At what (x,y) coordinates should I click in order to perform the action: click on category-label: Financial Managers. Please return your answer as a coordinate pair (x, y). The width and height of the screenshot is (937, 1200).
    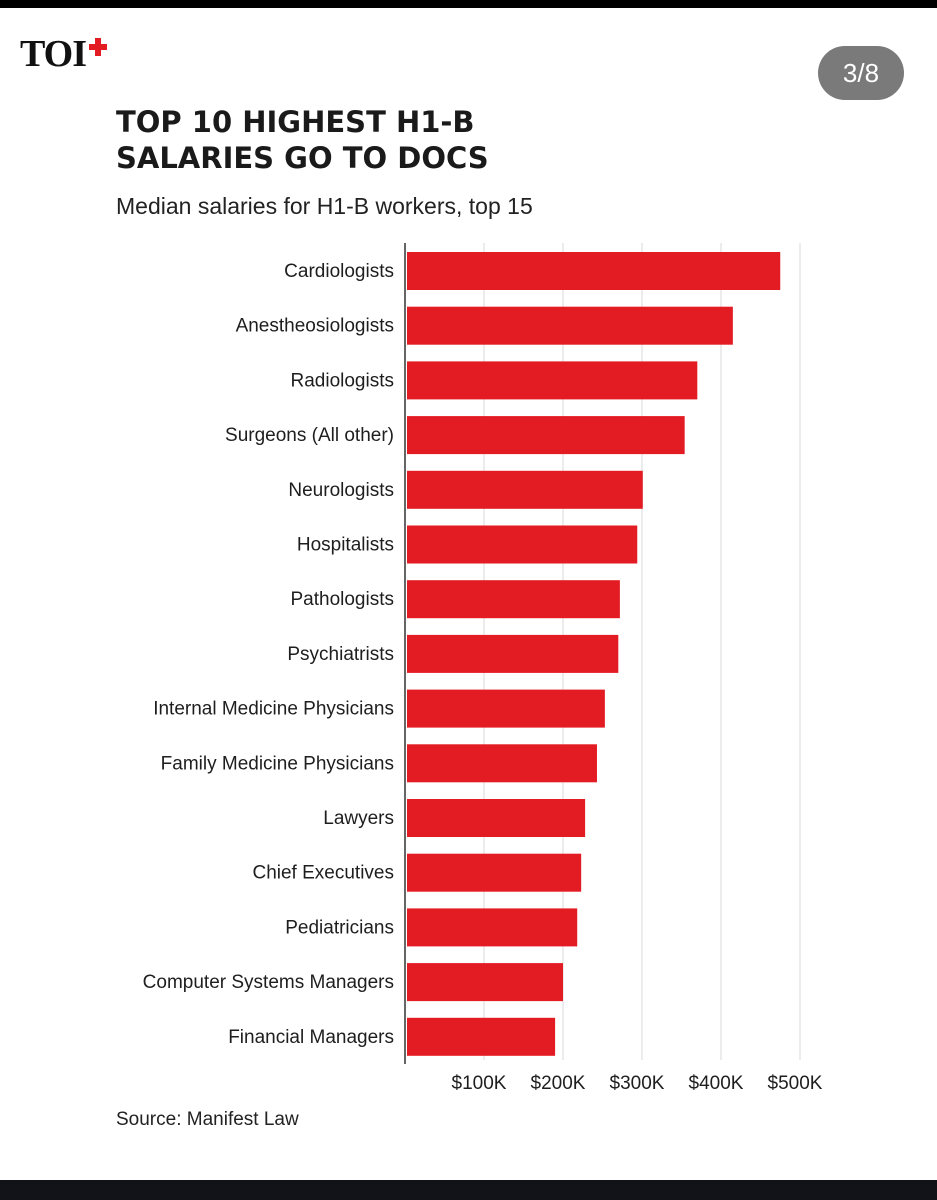
    Looking at the image, I should click on (311, 1037).